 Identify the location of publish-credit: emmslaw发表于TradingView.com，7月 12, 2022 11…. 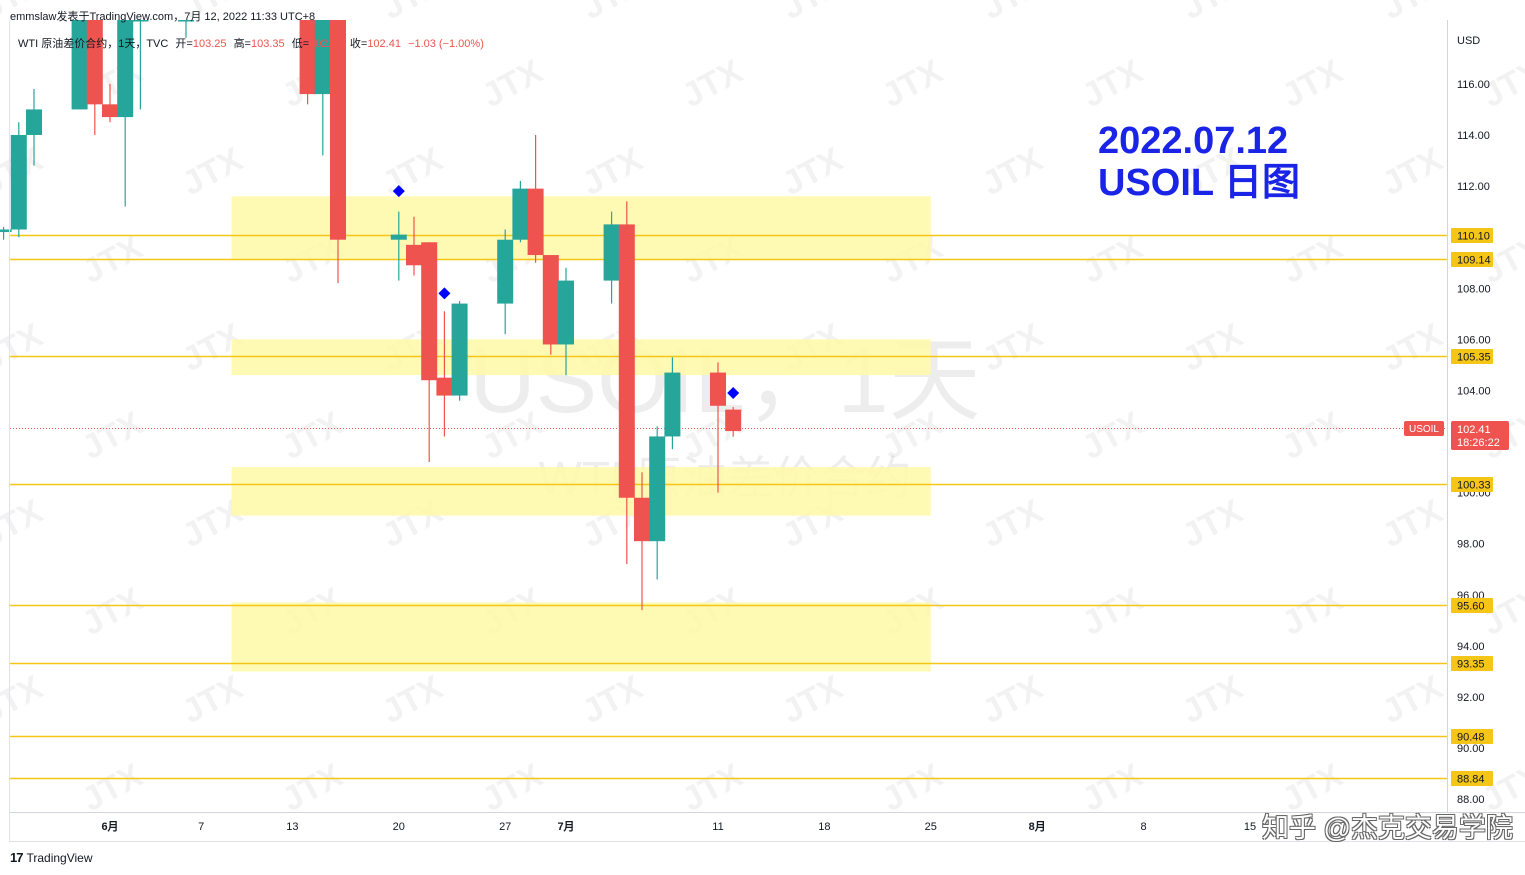
(163, 17).